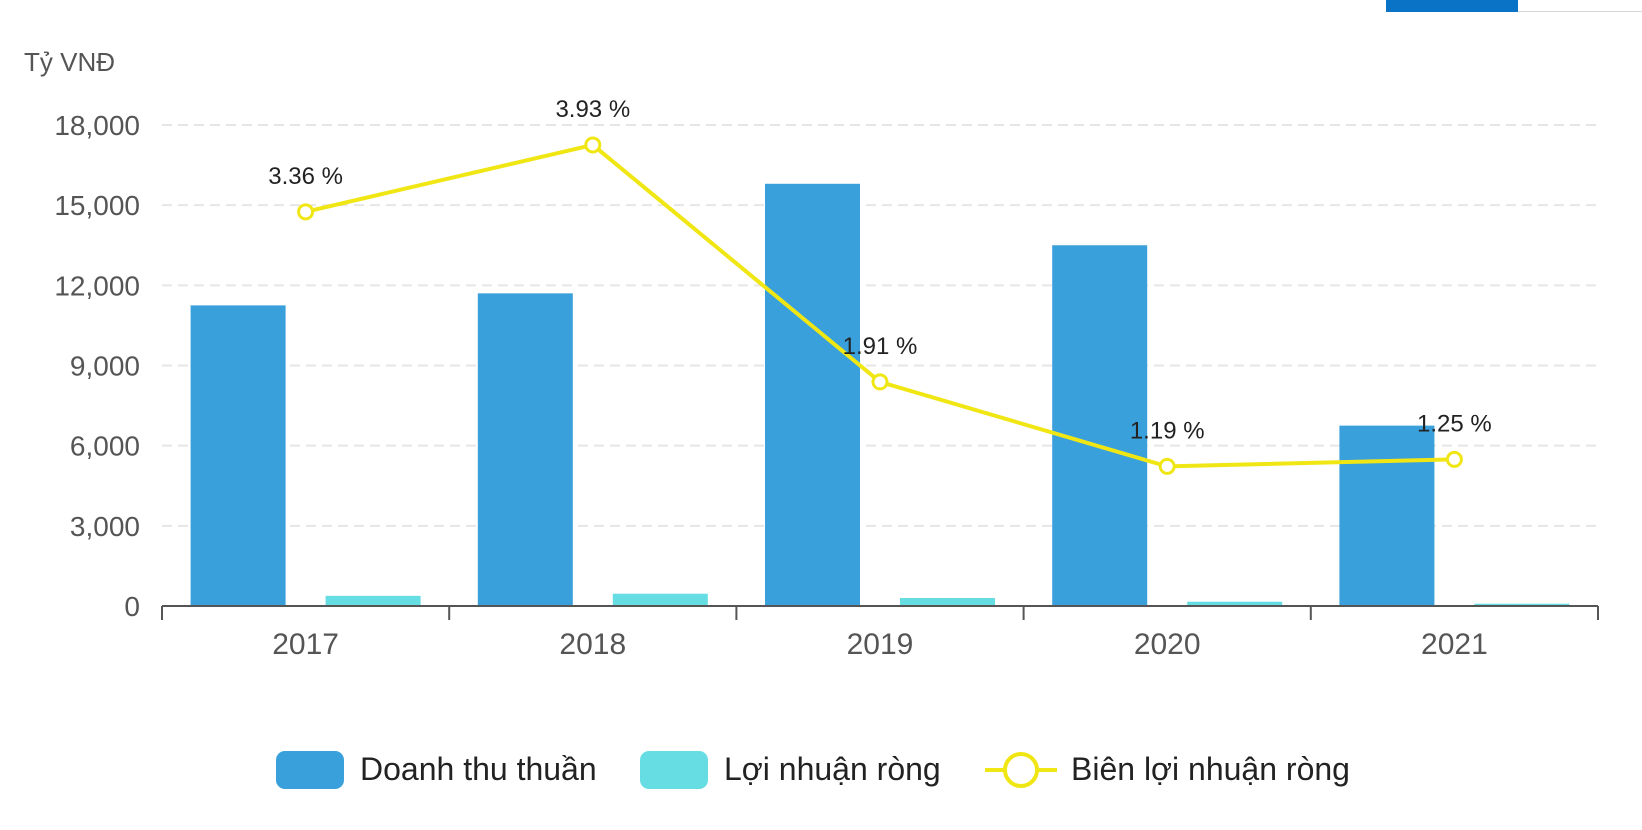  What do you see at coordinates (305, 176) in the screenshot?
I see `margin-data-label: 3.36 %` at bounding box center [305, 176].